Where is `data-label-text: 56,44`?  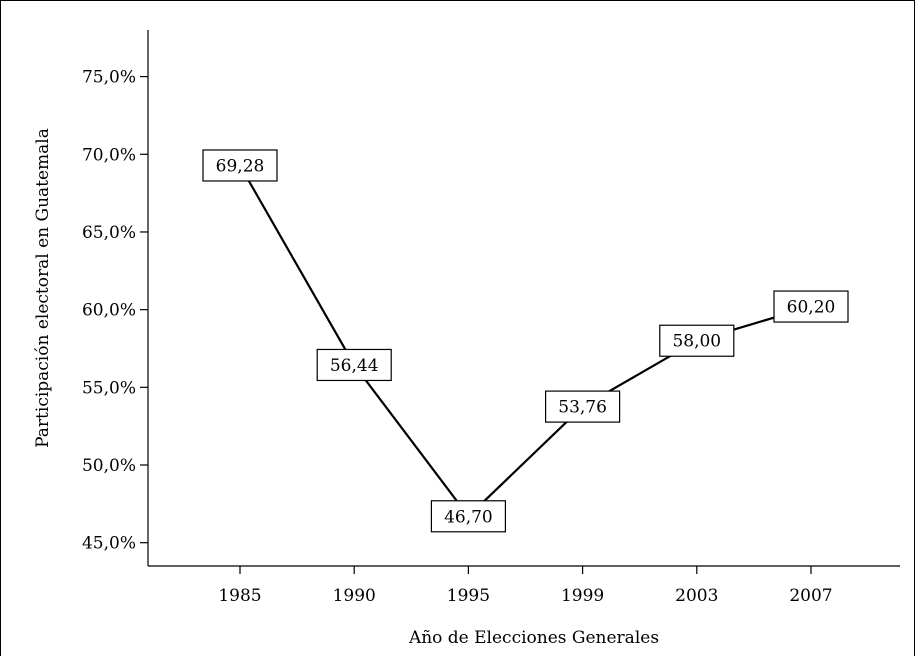
data-label-text: 56,44 is located at coordinates (354, 366).